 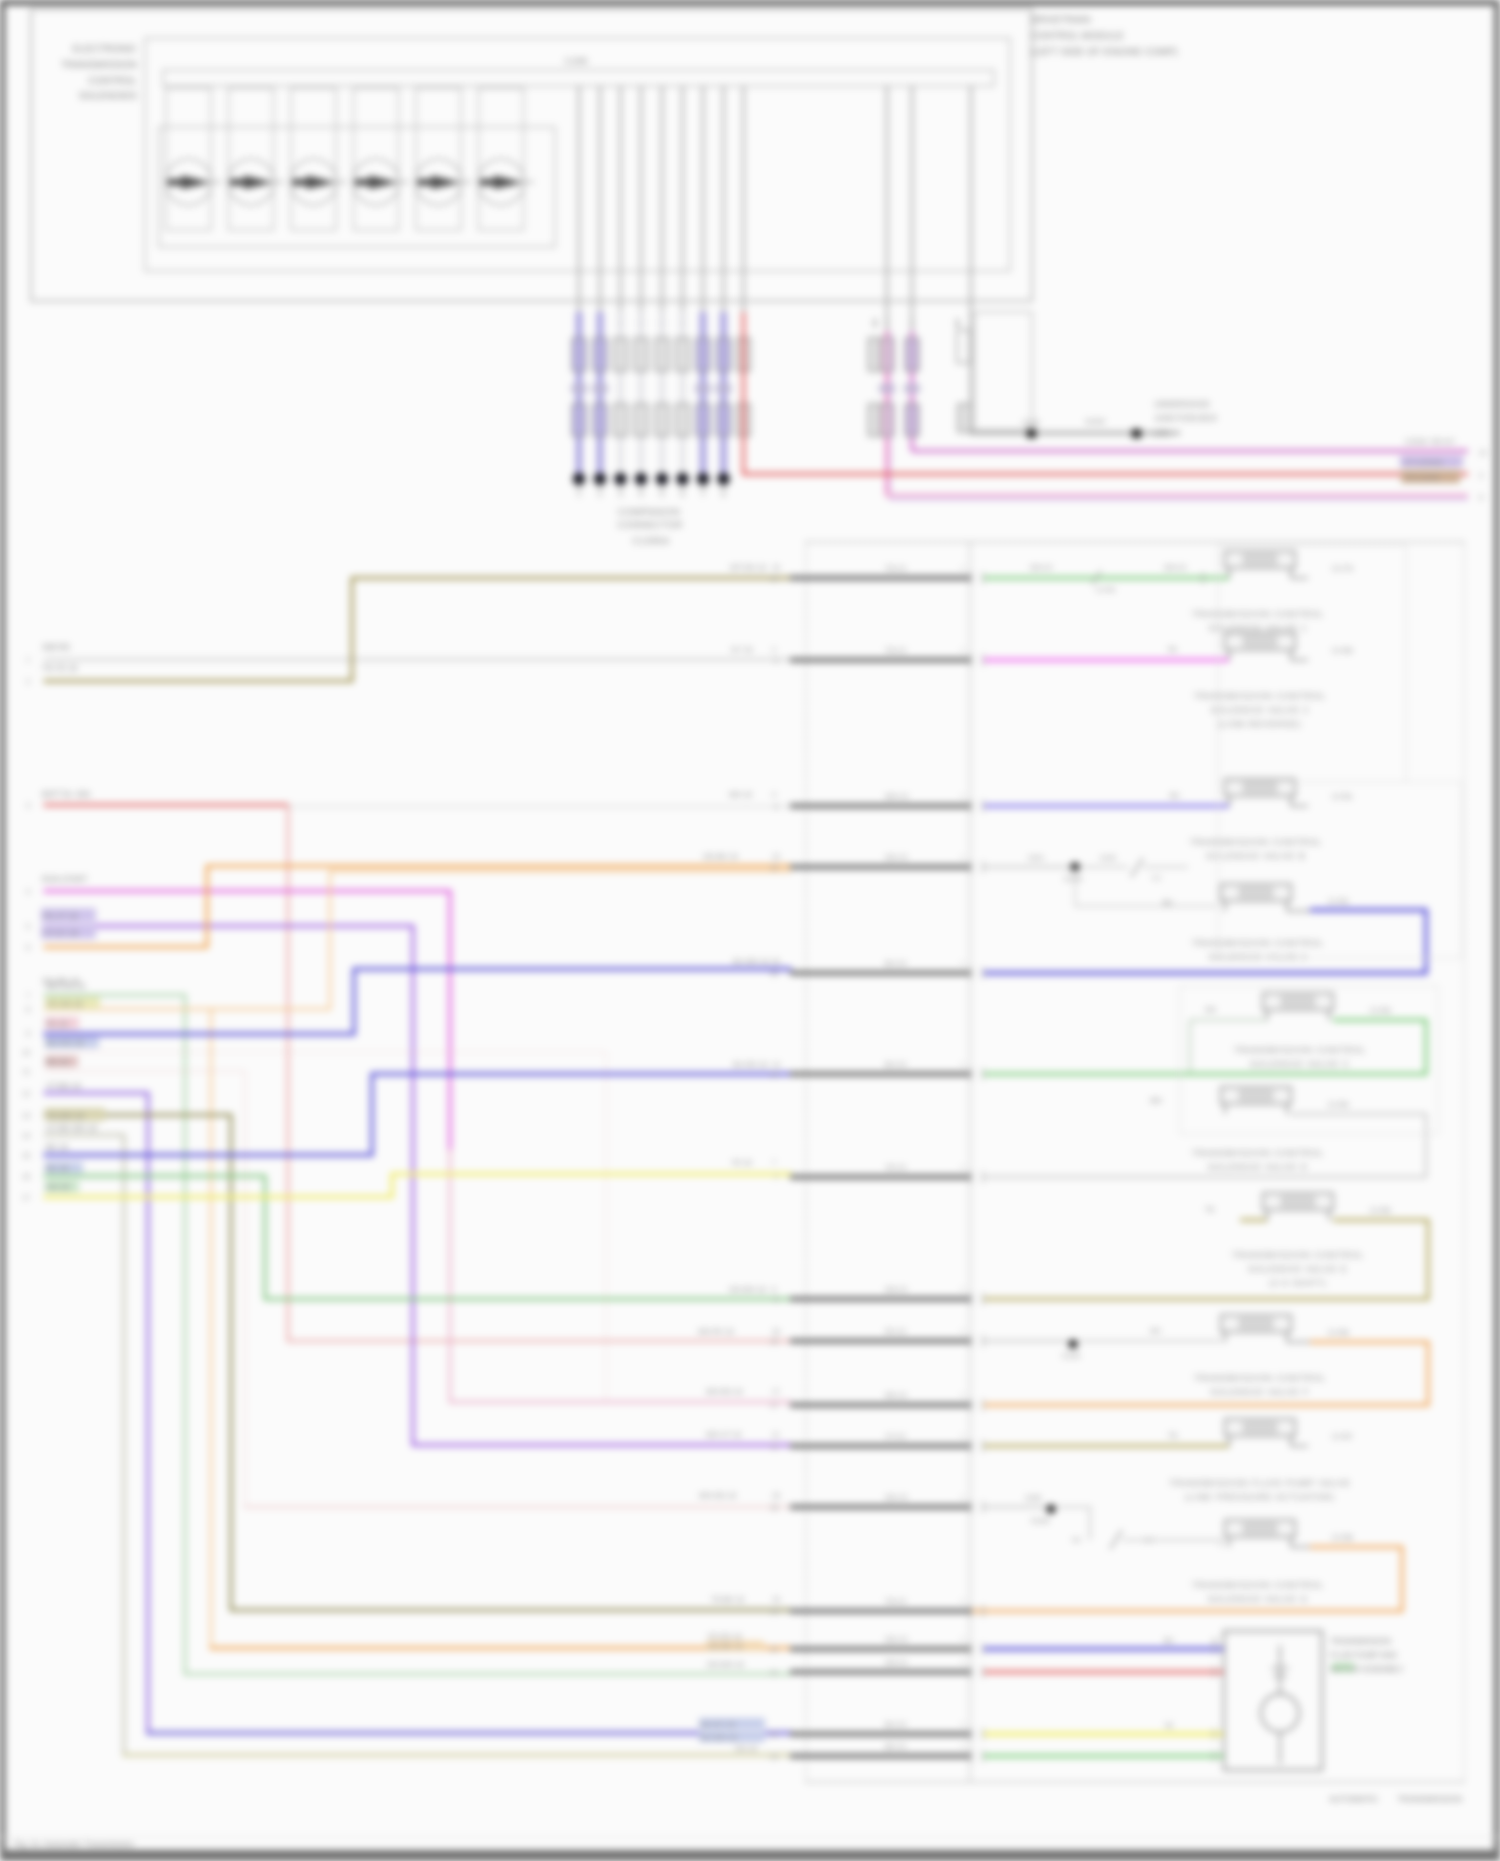 What do you see at coordinates (1481, 476) in the screenshot?
I see `svg-text: 3` at bounding box center [1481, 476].